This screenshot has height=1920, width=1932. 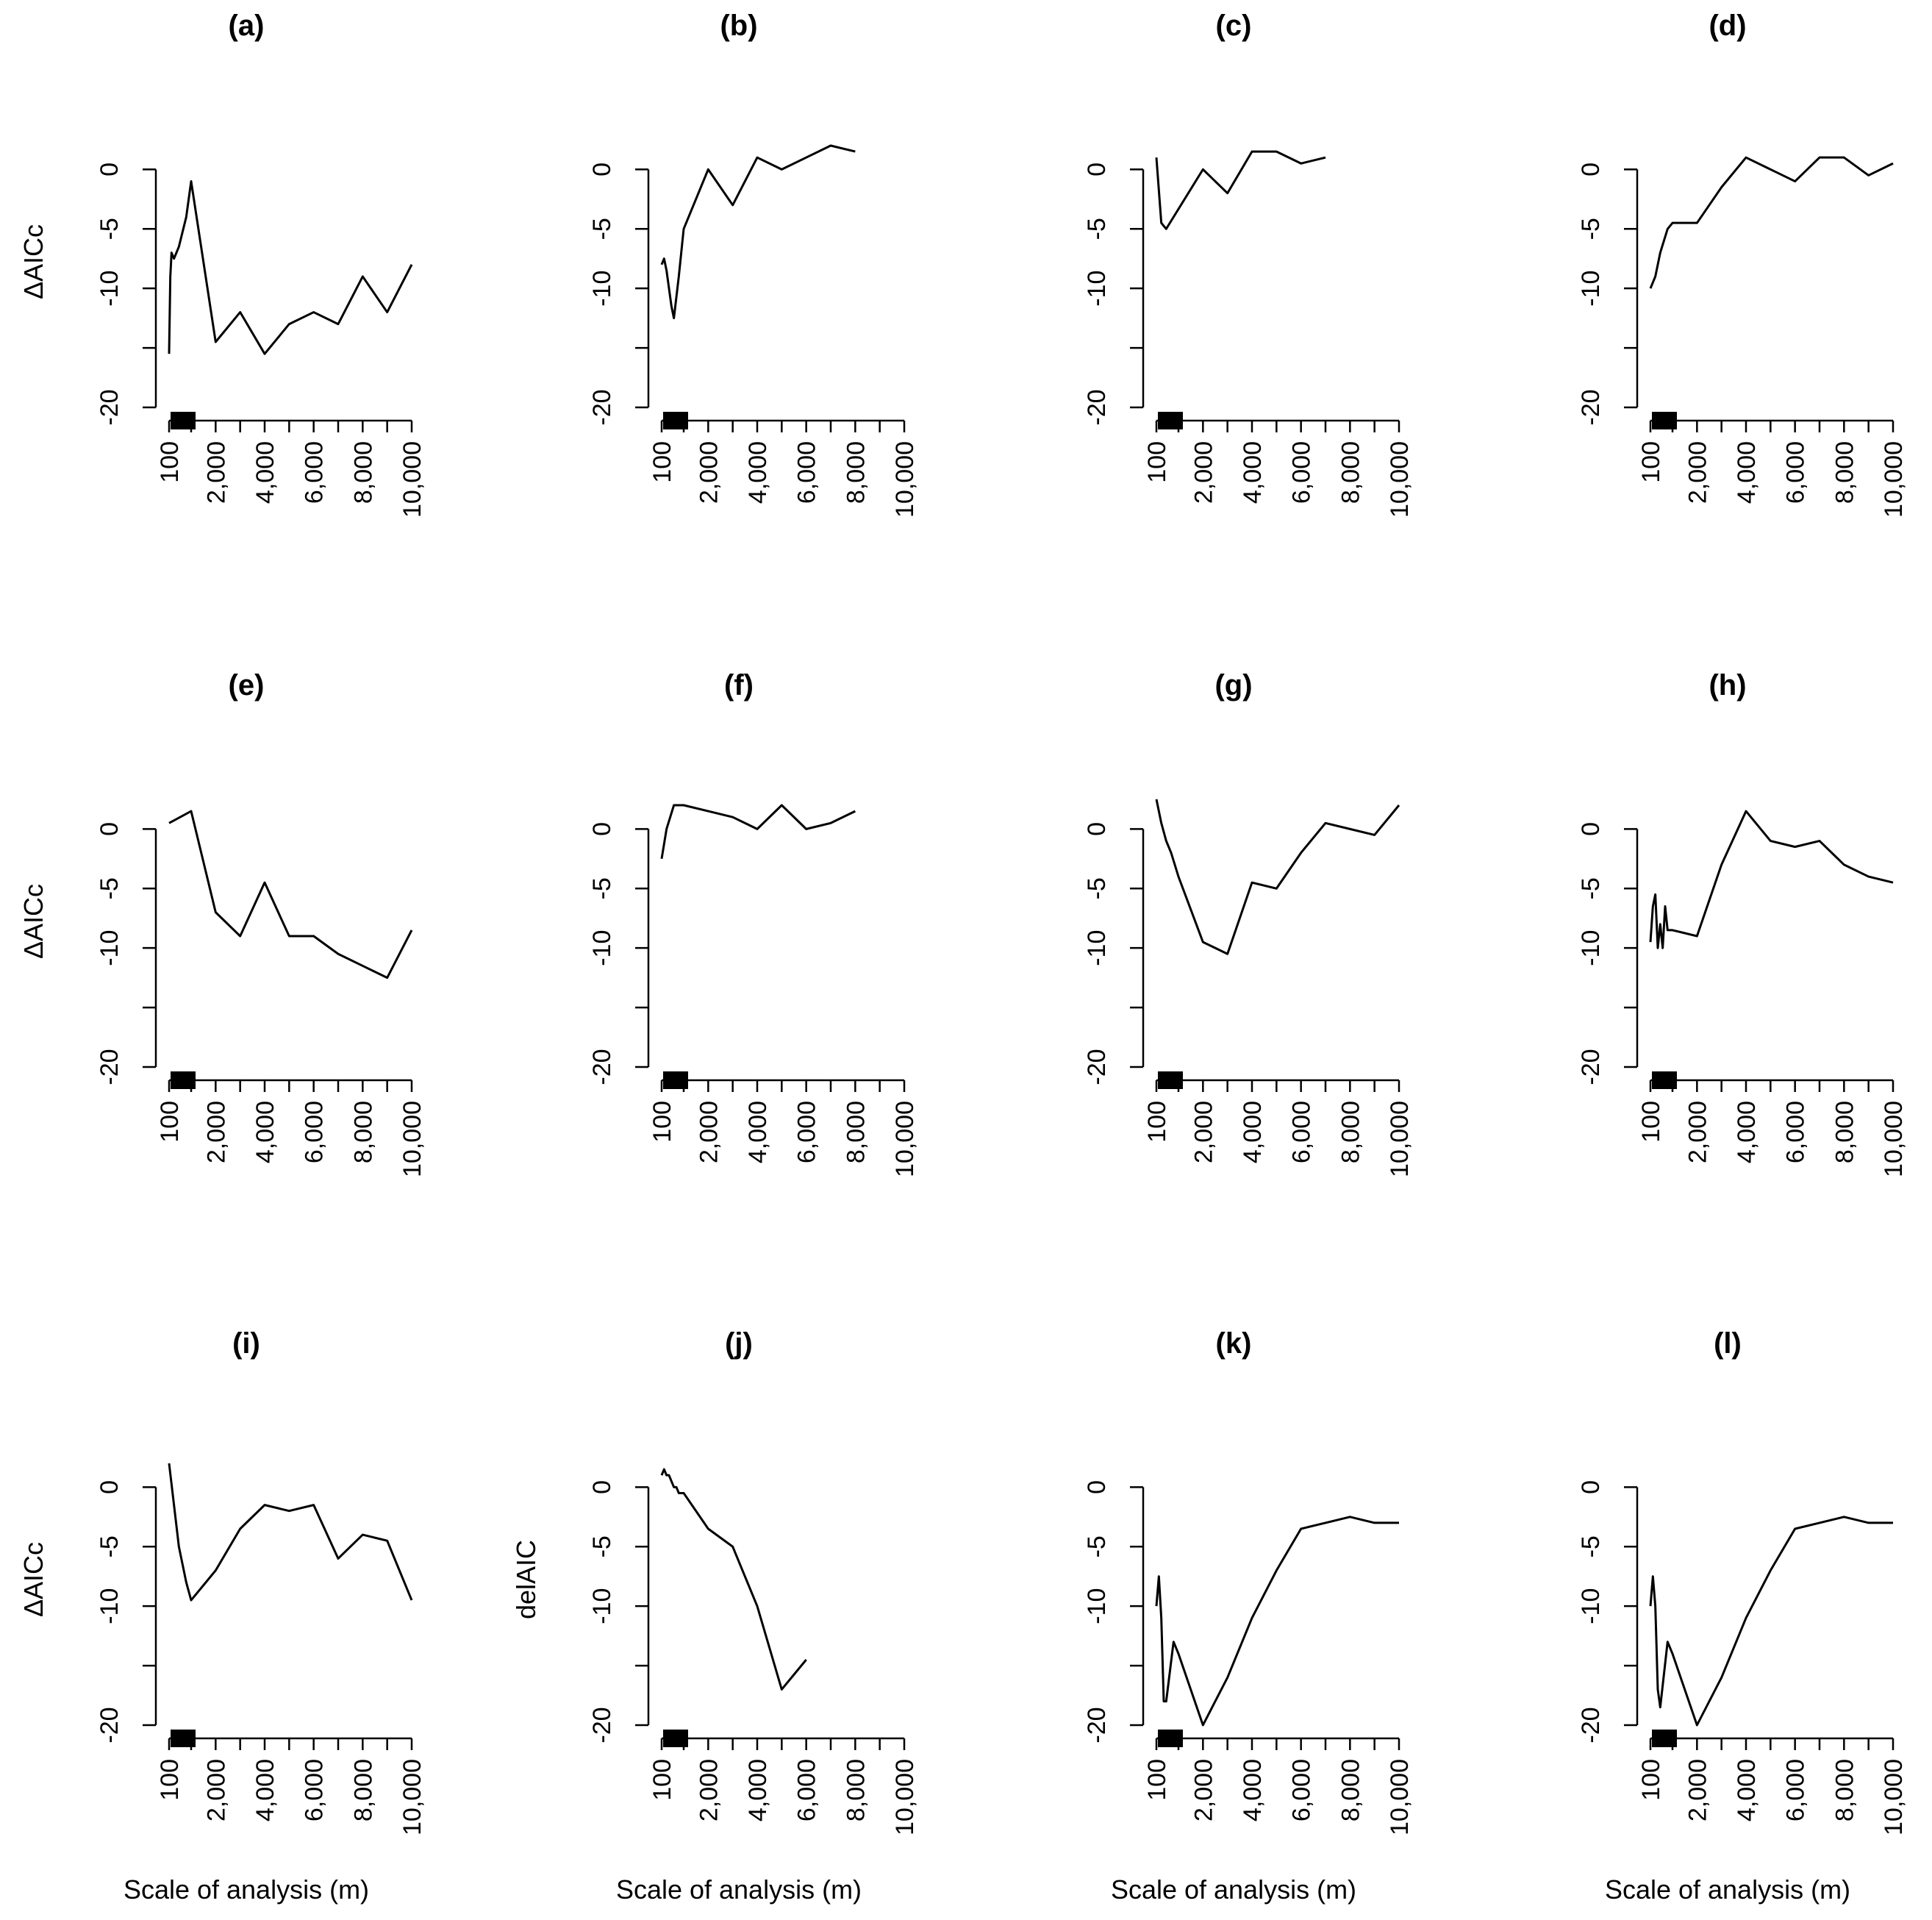 I want to click on series-line-l, so click(x=1771, y=1621).